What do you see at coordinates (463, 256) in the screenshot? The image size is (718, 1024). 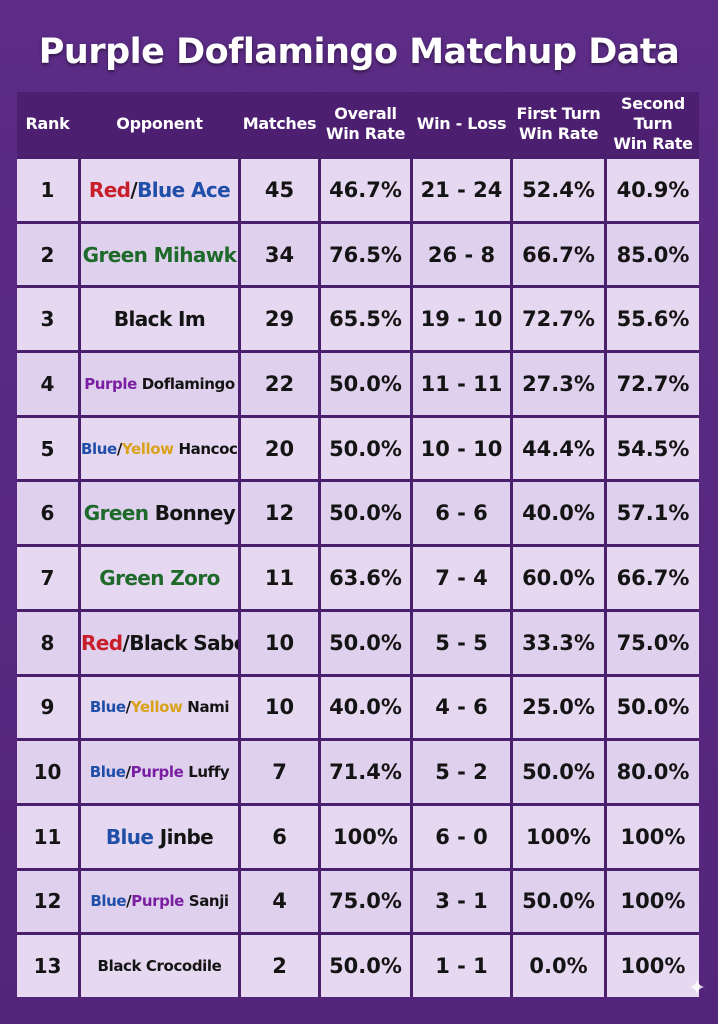 I see `win-loss-cell: 26 - 8` at bounding box center [463, 256].